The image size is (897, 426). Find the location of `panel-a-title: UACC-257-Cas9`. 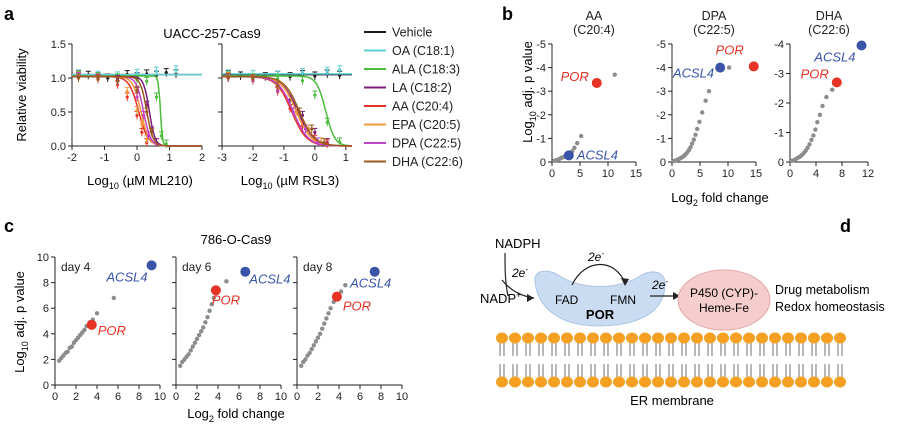

panel-a-title: UACC-257-Cas9 is located at coordinates (212, 33).